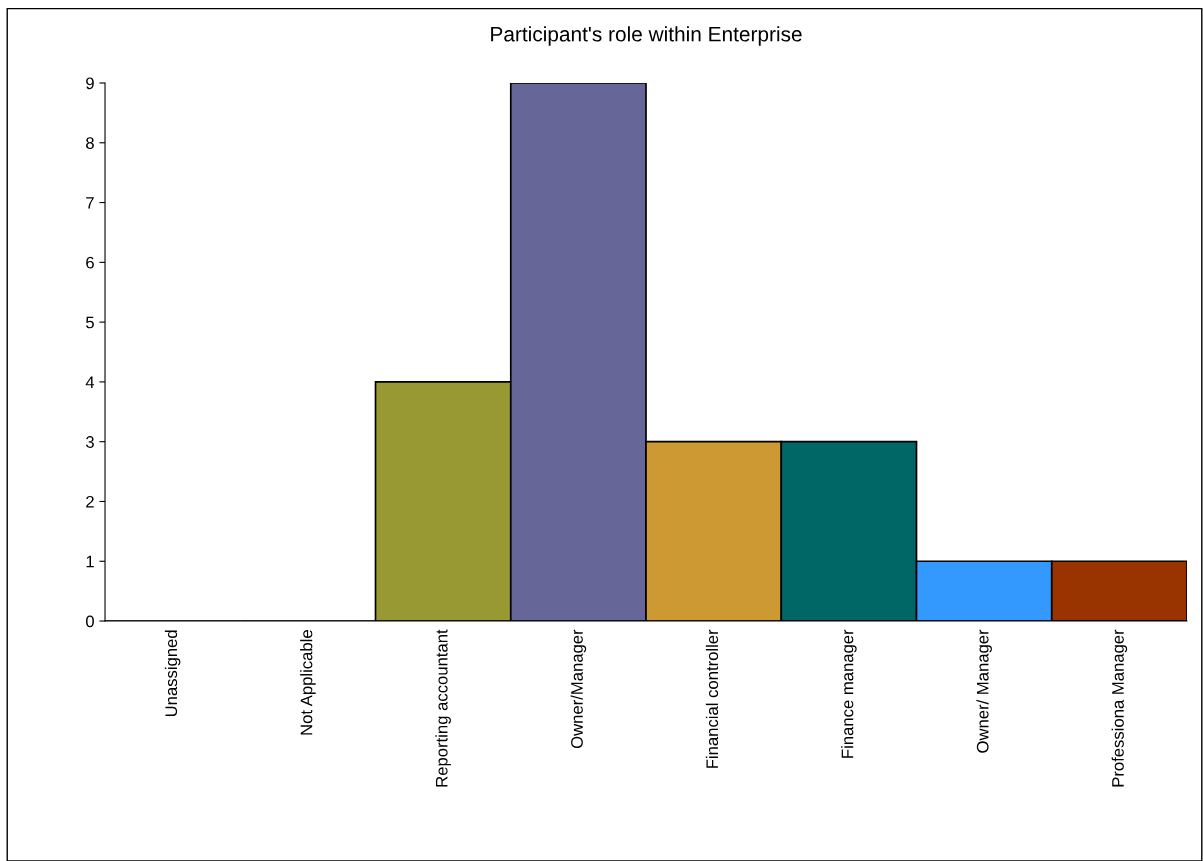 The image size is (1203, 861). Describe the element at coordinates (90, 143) in the screenshot. I see `y-tick-label: 8` at that location.